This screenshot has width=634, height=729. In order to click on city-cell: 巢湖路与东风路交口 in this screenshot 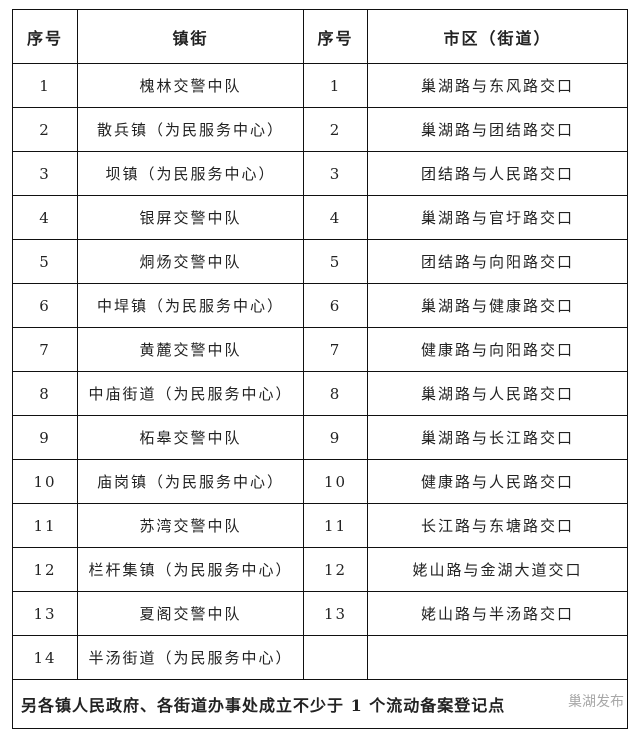, I will do `click(497, 85)`.